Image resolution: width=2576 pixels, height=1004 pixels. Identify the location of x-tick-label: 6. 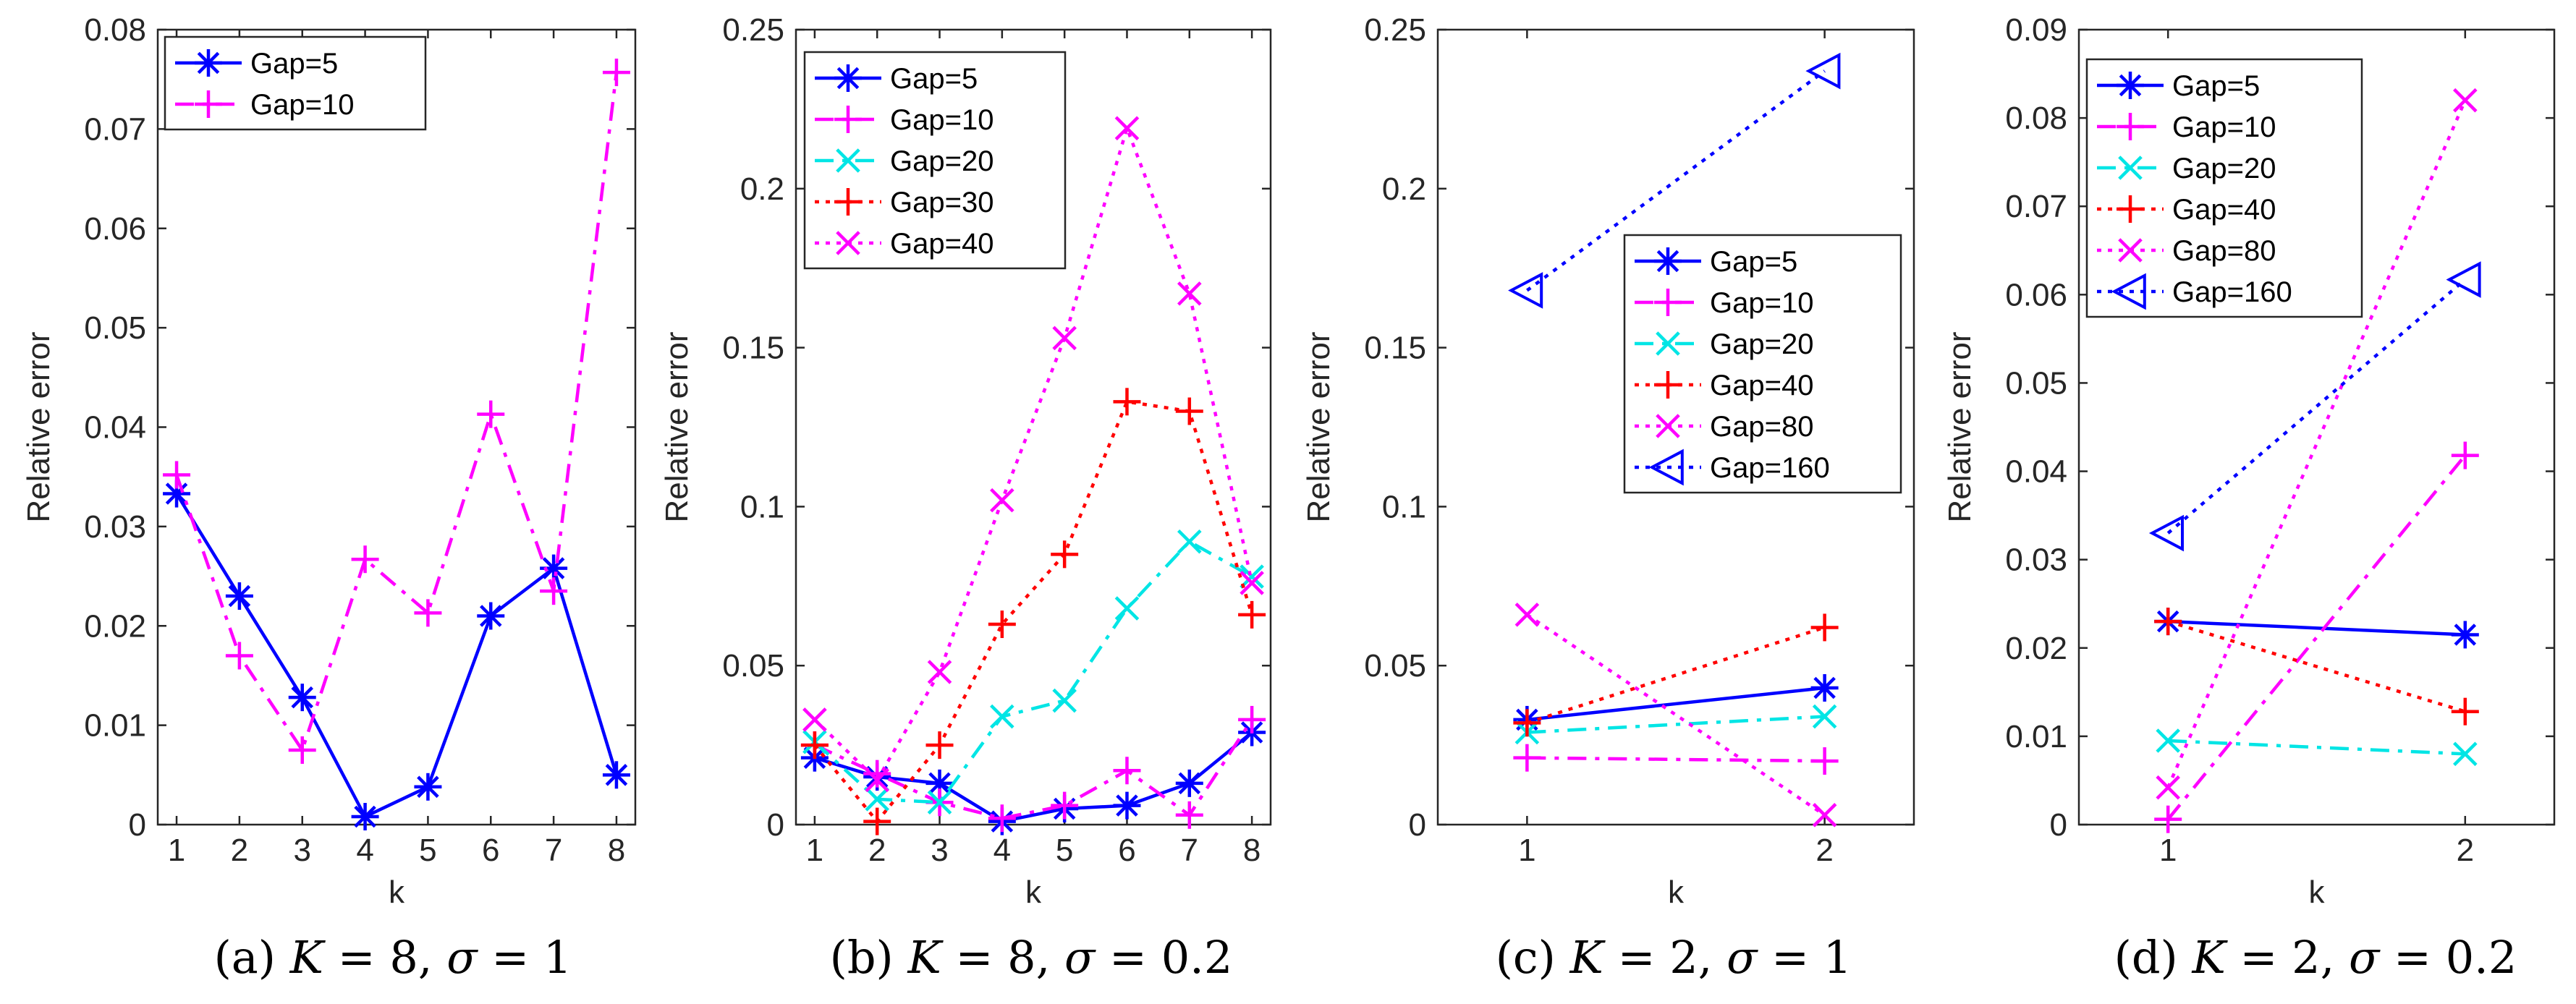
(1126, 851).